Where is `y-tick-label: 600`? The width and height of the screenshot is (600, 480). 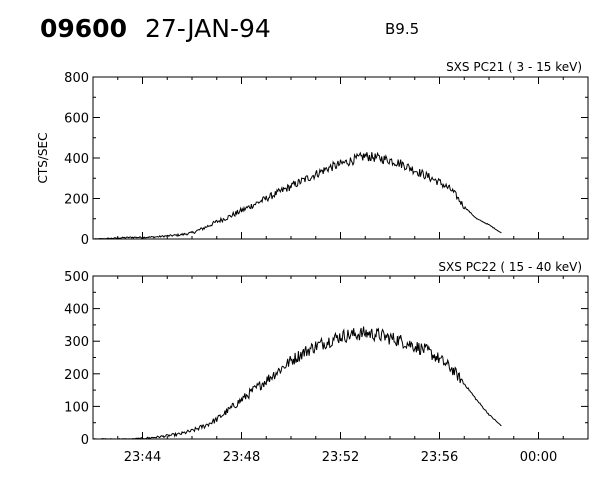
y-tick-label: 600 is located at coordinates (76, 119).